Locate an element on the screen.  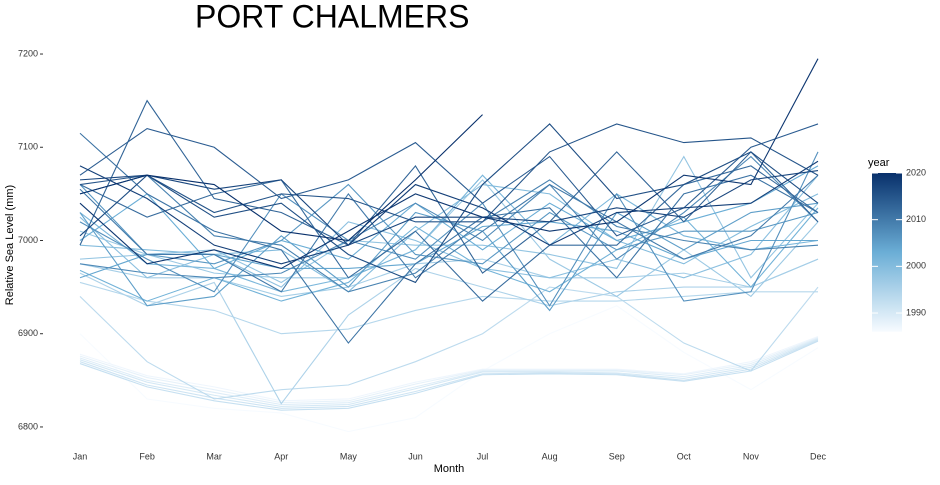
y-tick-label: 7000 is located at coordinates (28, 240).